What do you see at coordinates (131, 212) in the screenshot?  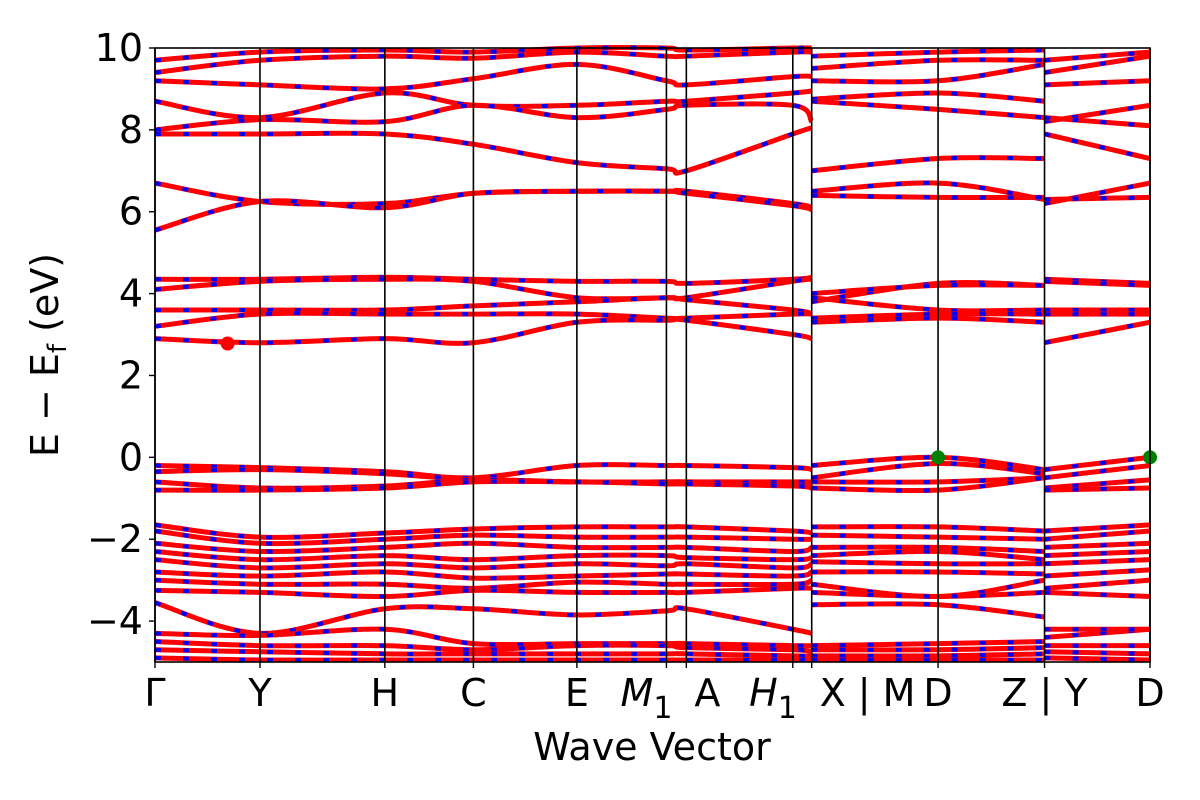 I see `y-tick-label: 6` at bounding box center [131, 212].